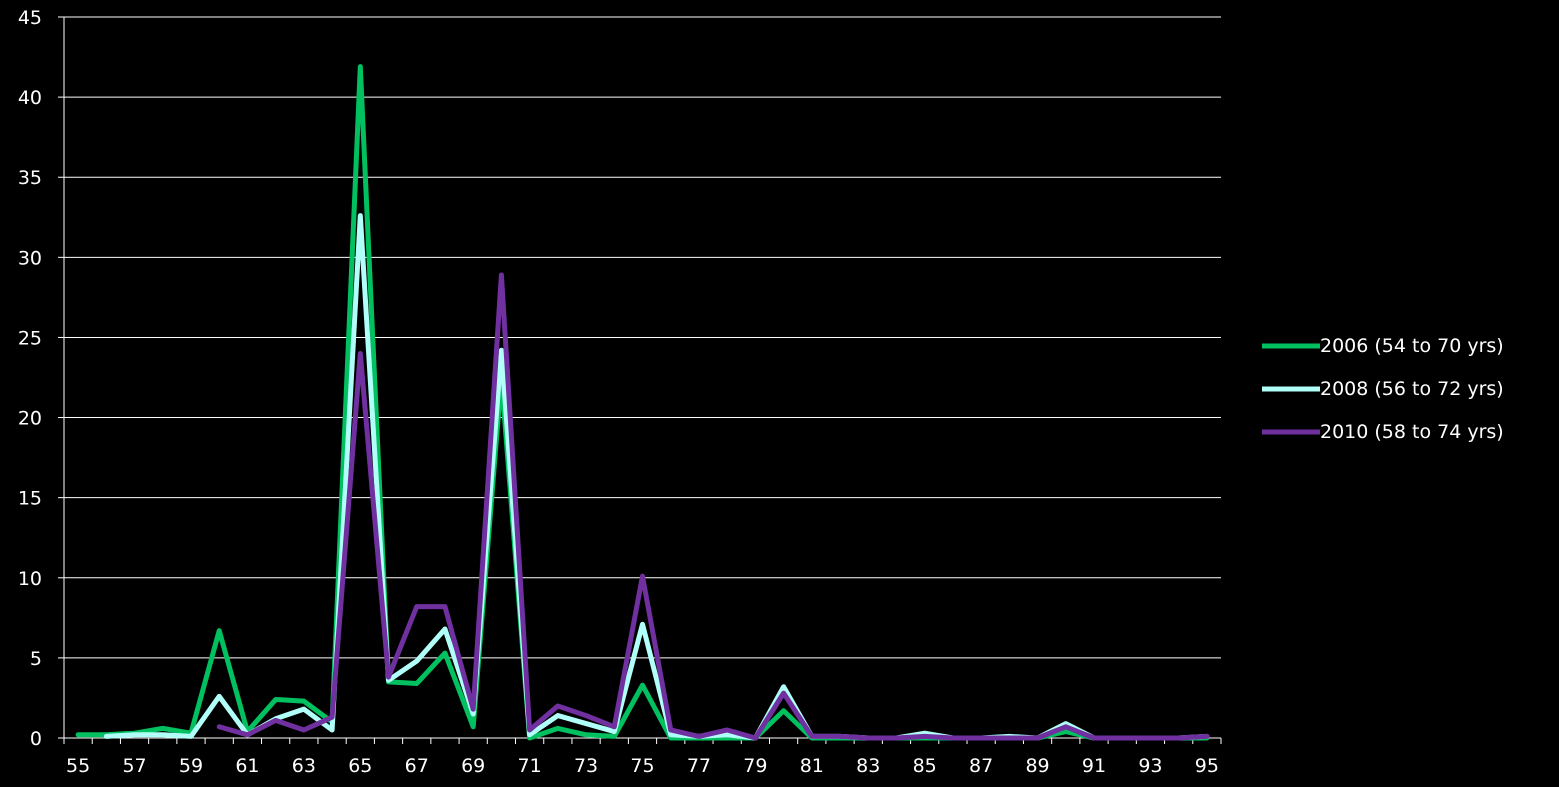 This screenshot has width=1559, height=787. What do you see at coordinates (30, 419) in the screenshot?
I see `y-tick-label: 20` at bounding box center [30, 419].